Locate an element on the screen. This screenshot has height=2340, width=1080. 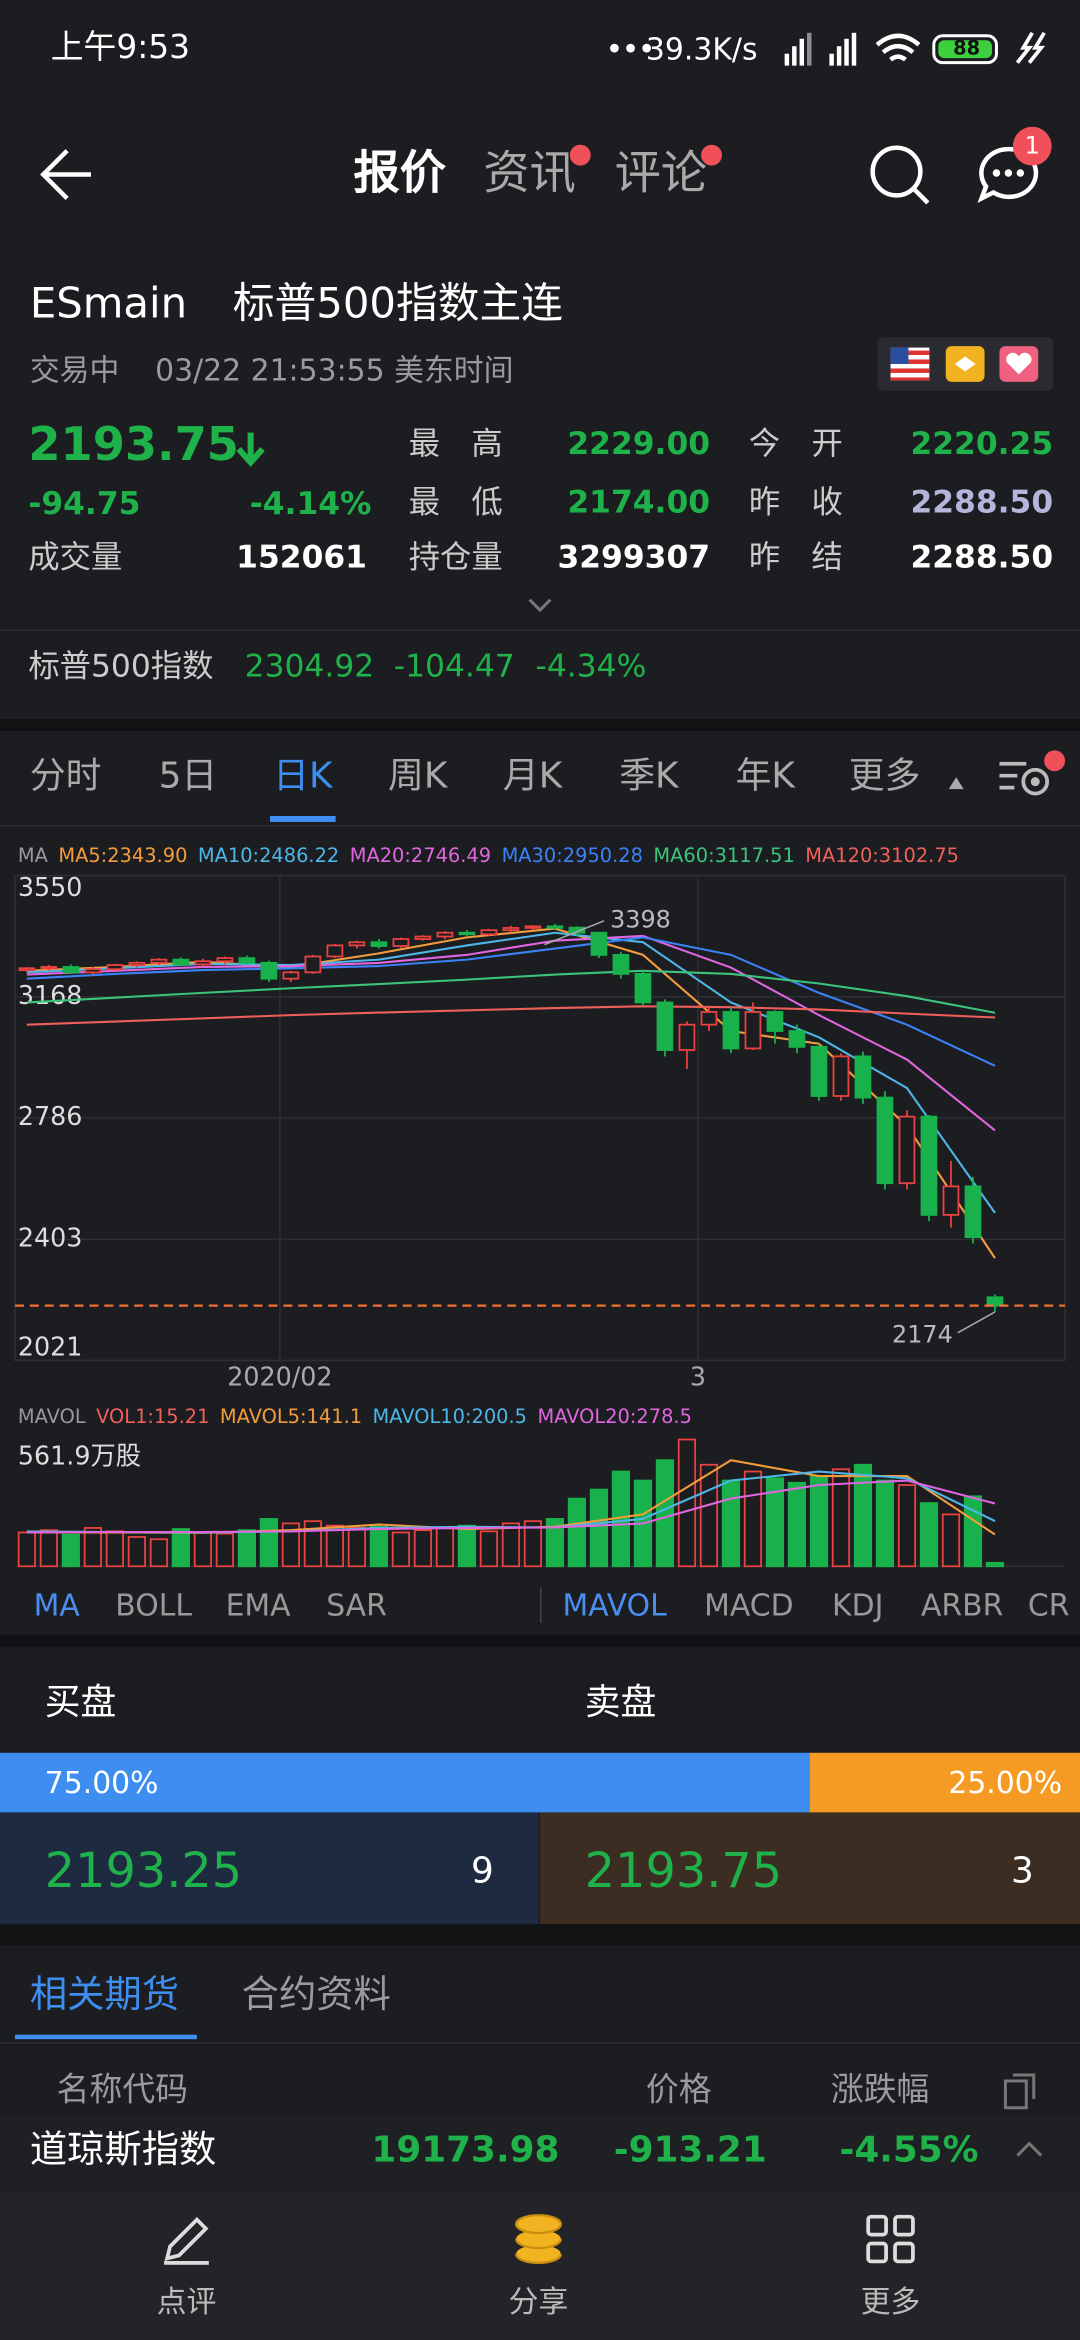
period-tab: 分时 is located at coordinates (65, 775).